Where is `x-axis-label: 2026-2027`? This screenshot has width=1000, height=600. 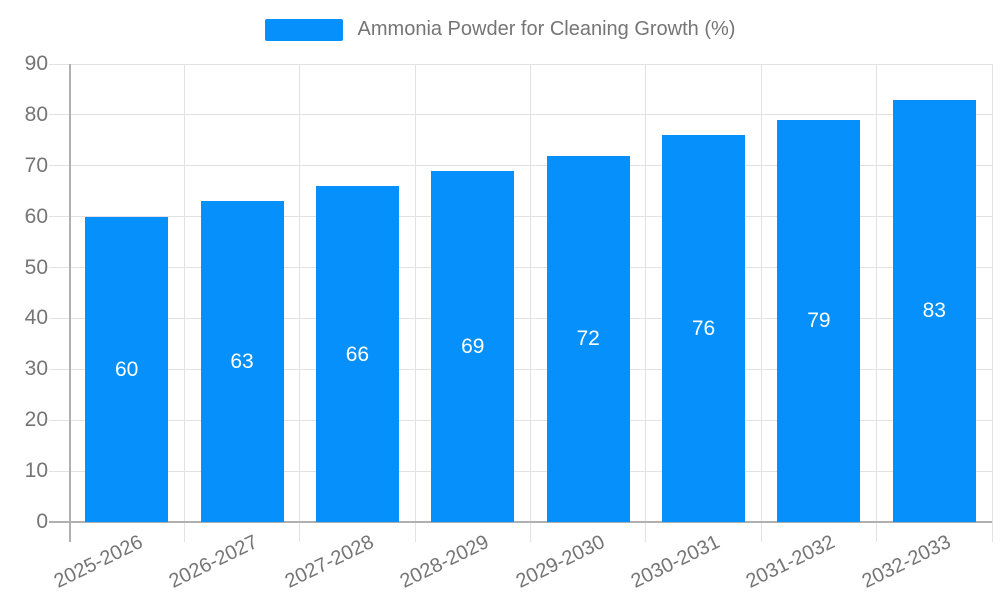 x-axis-label: 2026-2027 is located at coordinates (214, 562).